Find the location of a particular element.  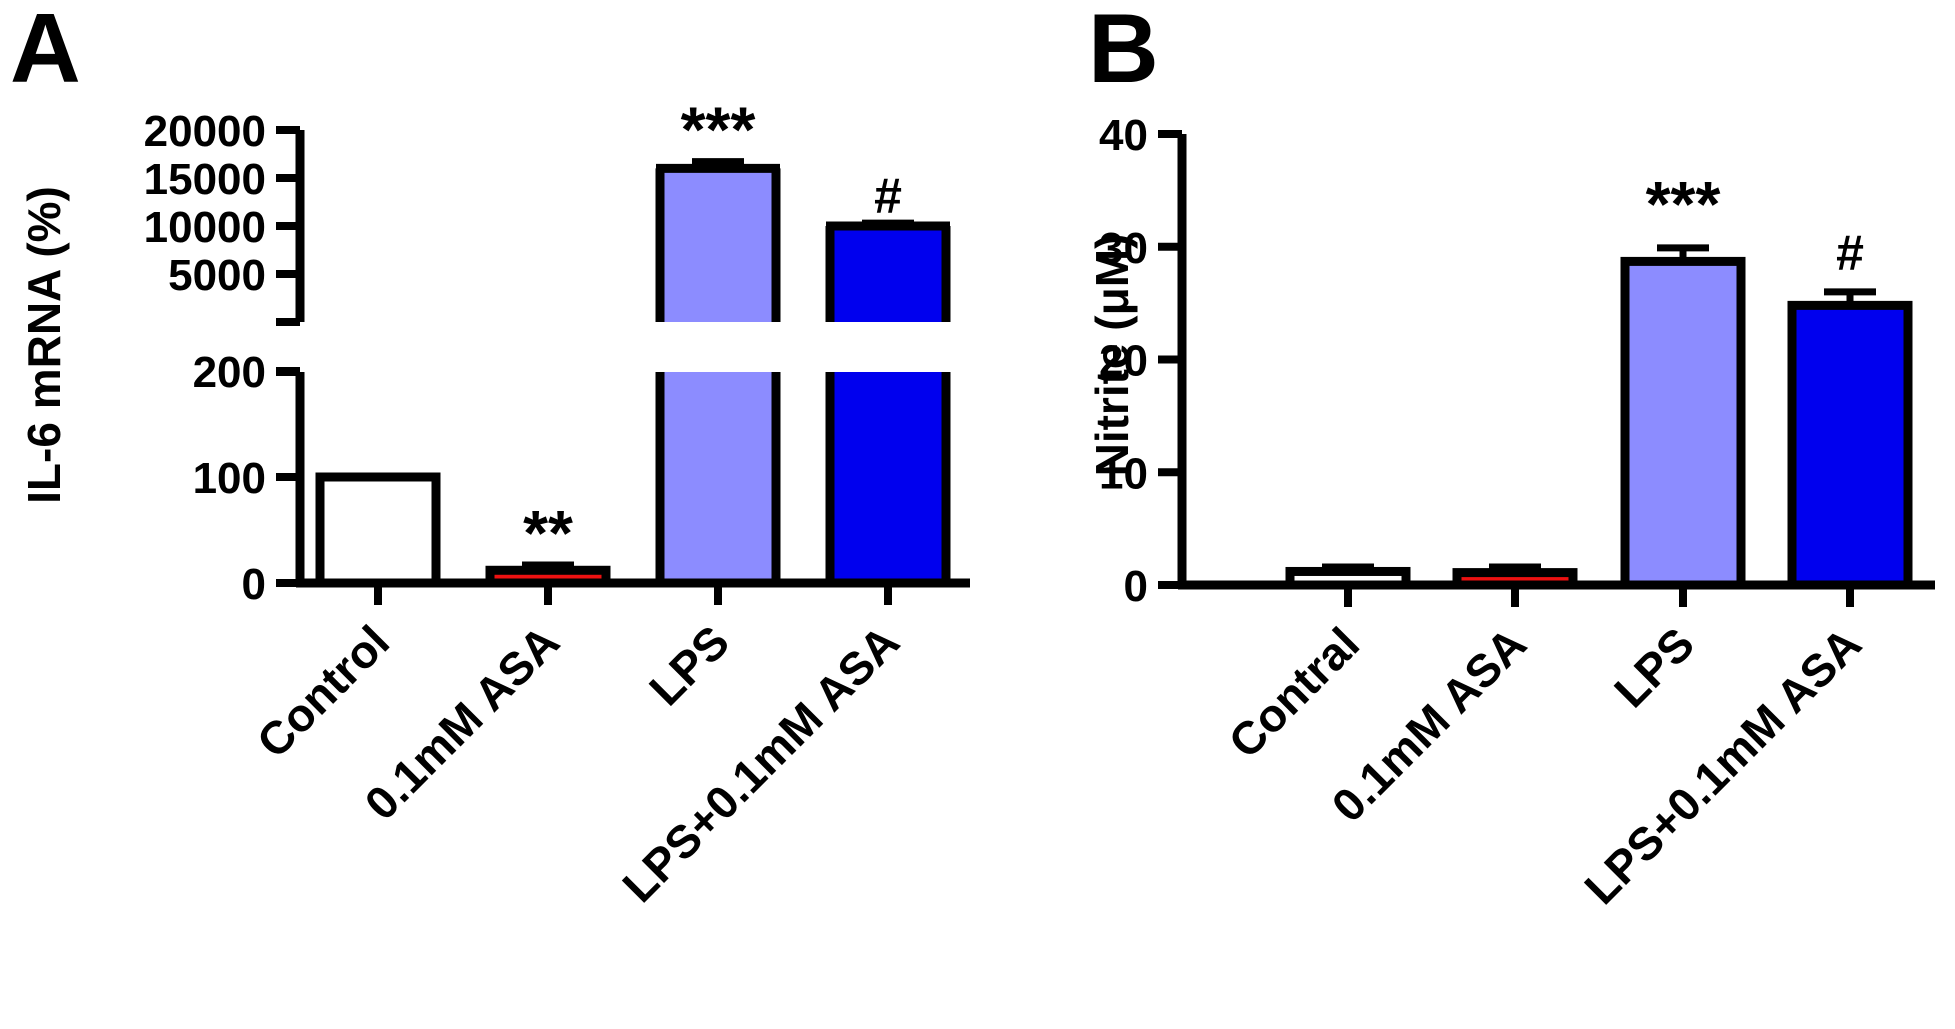

panel-label-b: B is located at coordinates (1123, 51).